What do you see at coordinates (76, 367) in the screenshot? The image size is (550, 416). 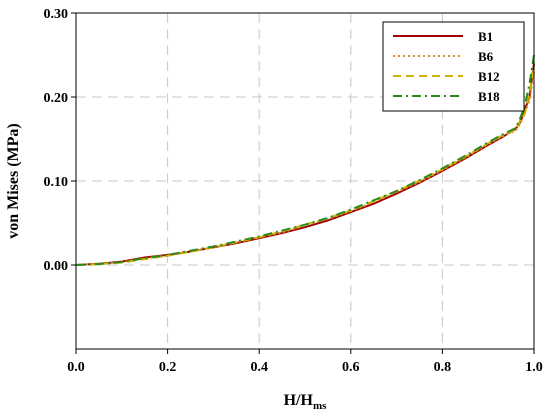 I see `x-tick-label: 0.0` at bounding box center [76, 367].